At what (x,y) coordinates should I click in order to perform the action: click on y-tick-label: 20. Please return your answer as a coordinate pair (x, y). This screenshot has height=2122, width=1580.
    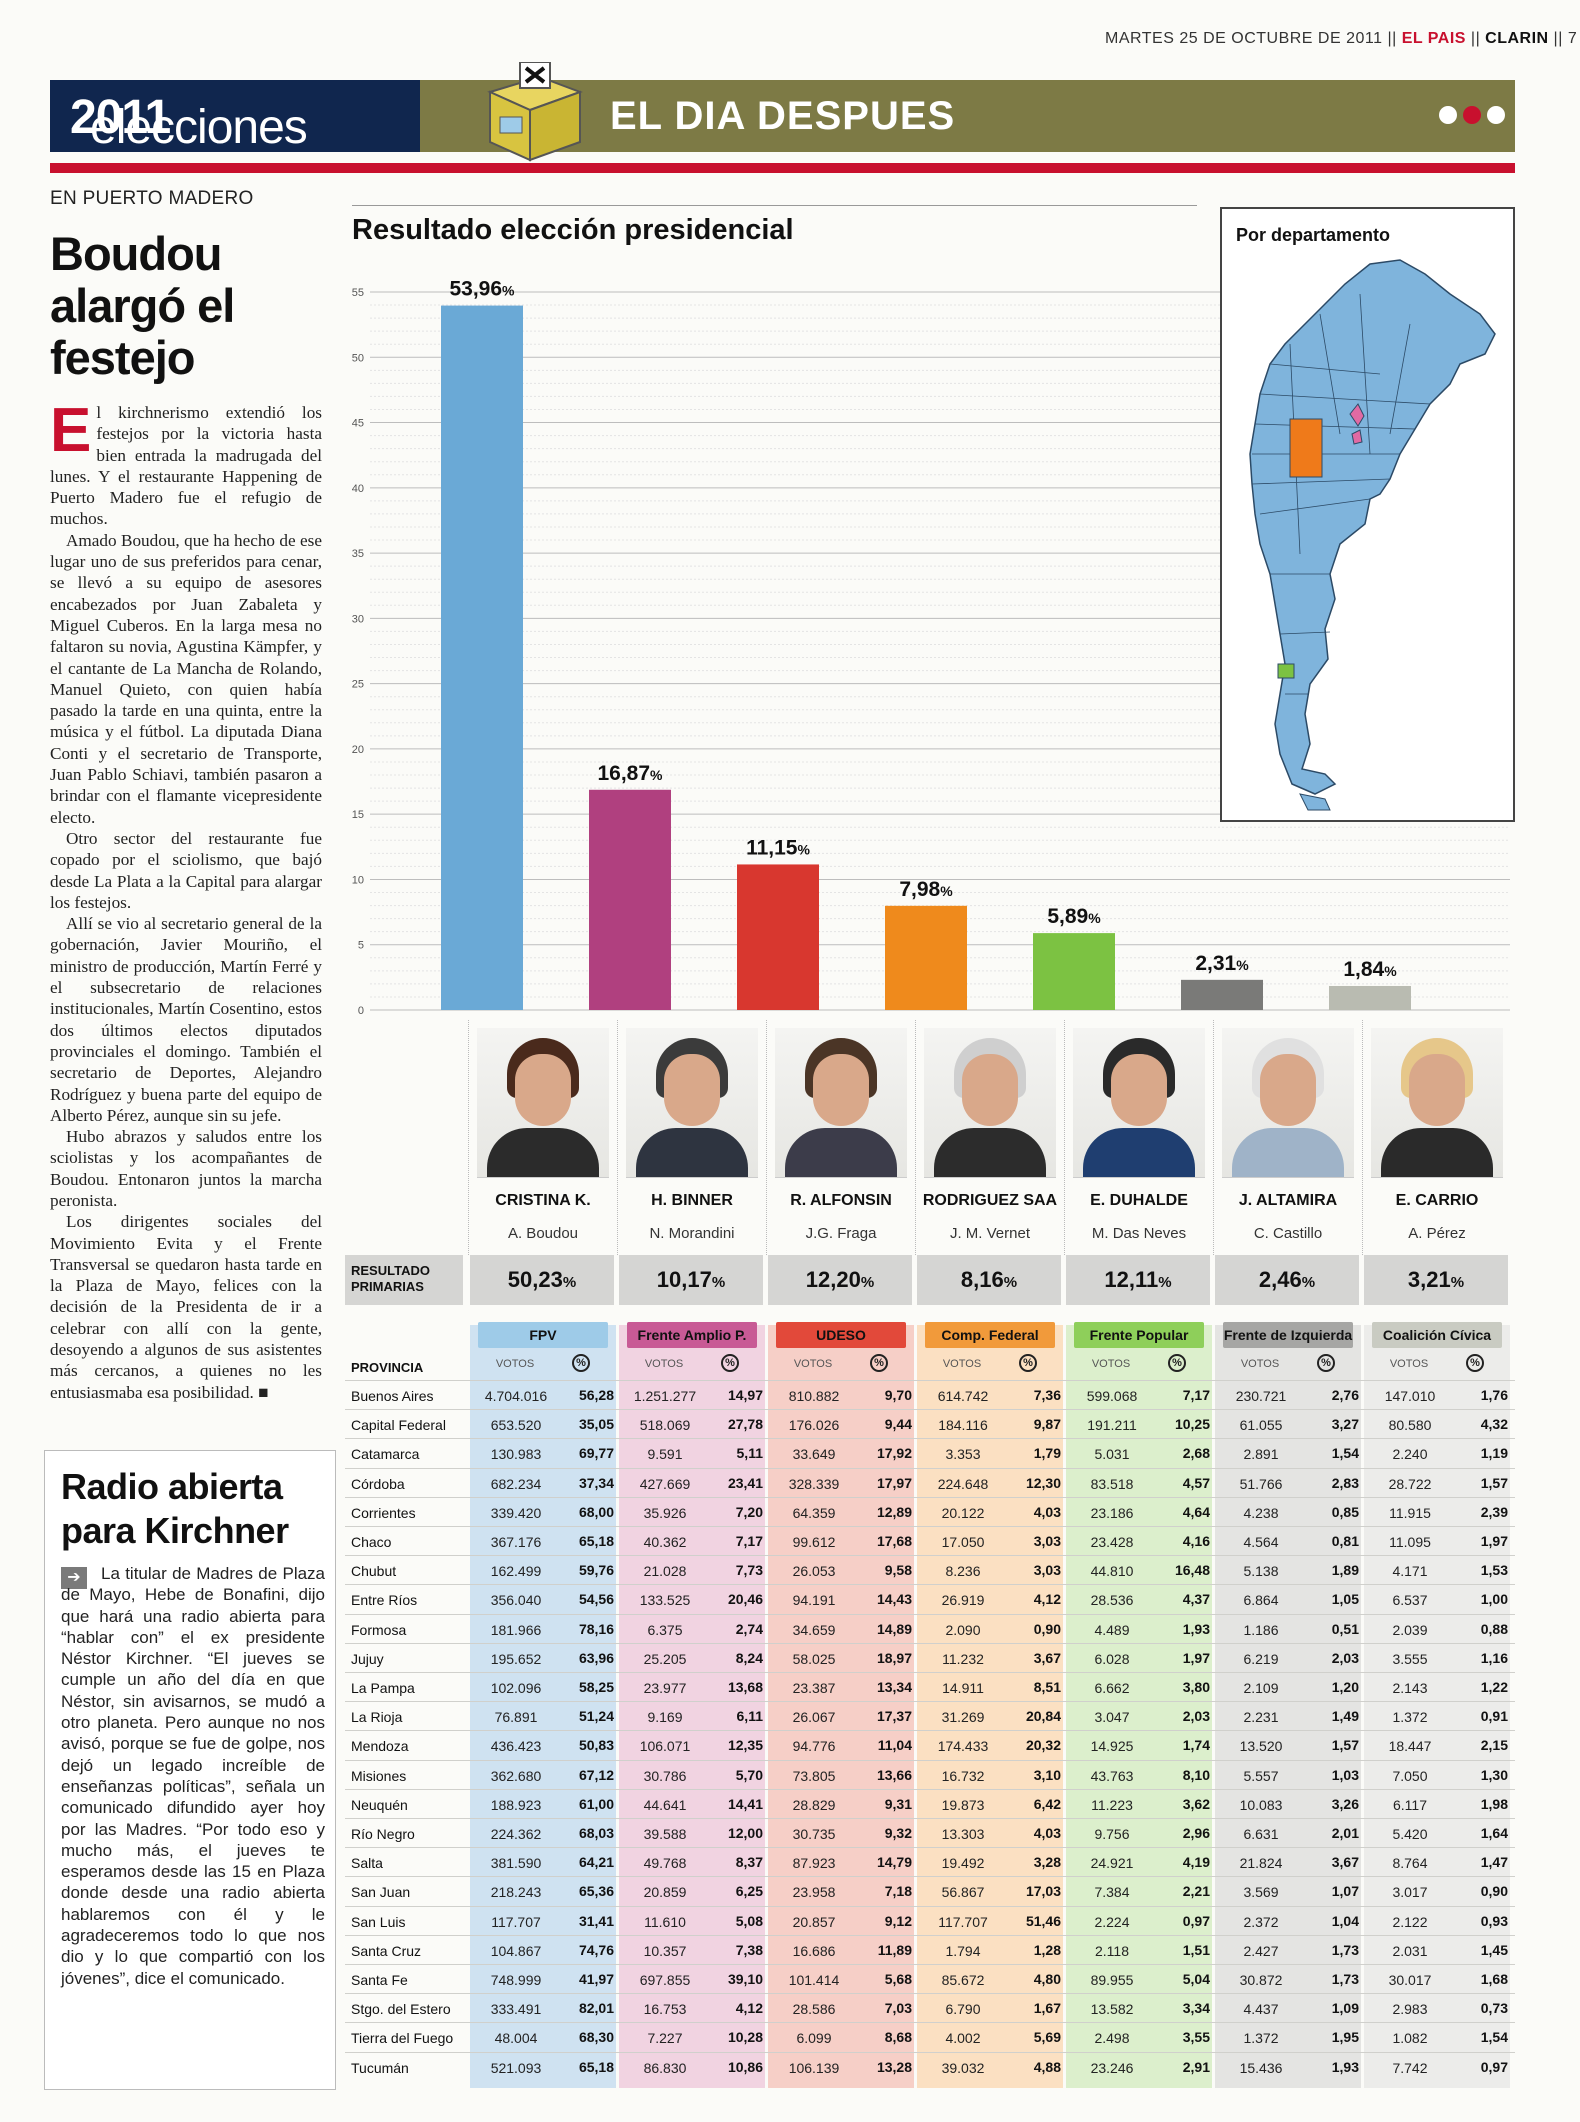
    Looking at the image, I should click on (358, 750).